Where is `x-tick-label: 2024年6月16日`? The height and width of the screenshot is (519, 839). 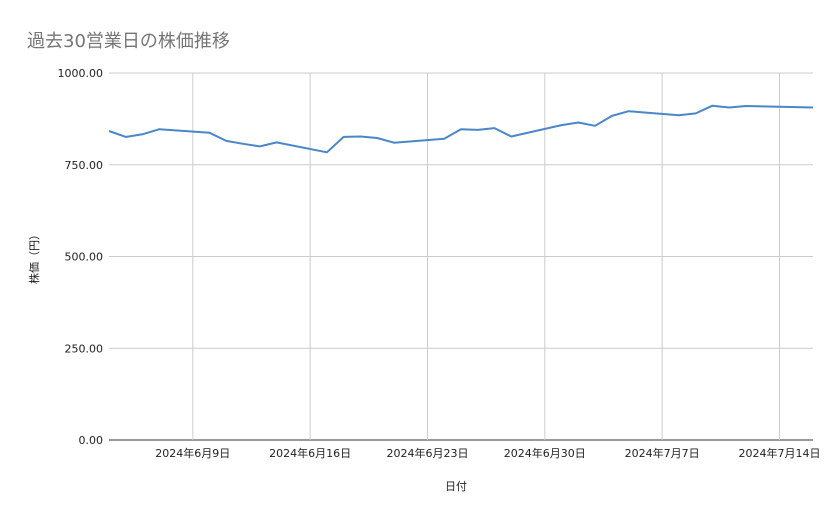 x-tick-label: 2024年6月16日 is located at coordinates (310, 453).